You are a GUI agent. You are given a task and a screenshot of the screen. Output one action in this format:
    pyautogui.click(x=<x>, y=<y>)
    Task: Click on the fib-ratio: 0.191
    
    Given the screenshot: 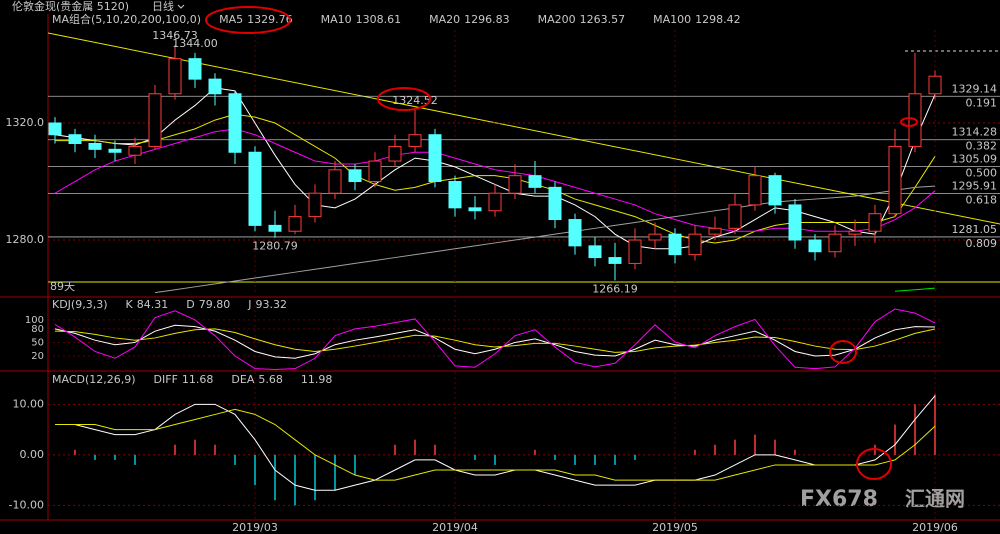 What is the action you would take?
    pyautogui.click(x=982, y=102)
    